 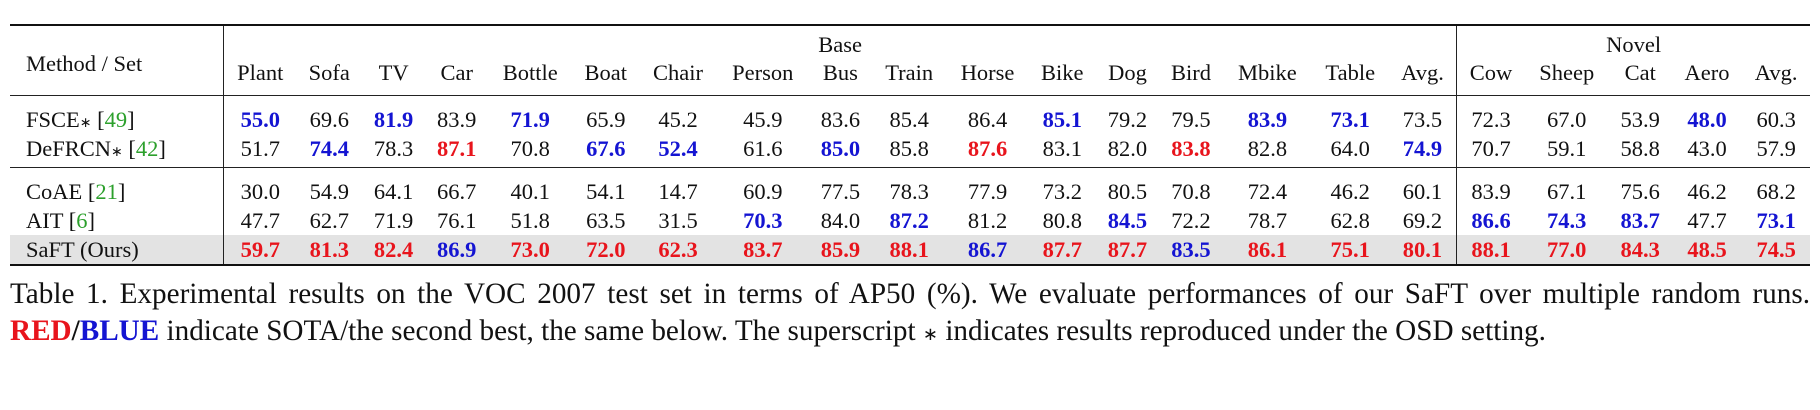 What do you see at coordinates (1350, 148) in the screenshot?
I see `value-cell: 64.0` at bounding box center [1350, 148].